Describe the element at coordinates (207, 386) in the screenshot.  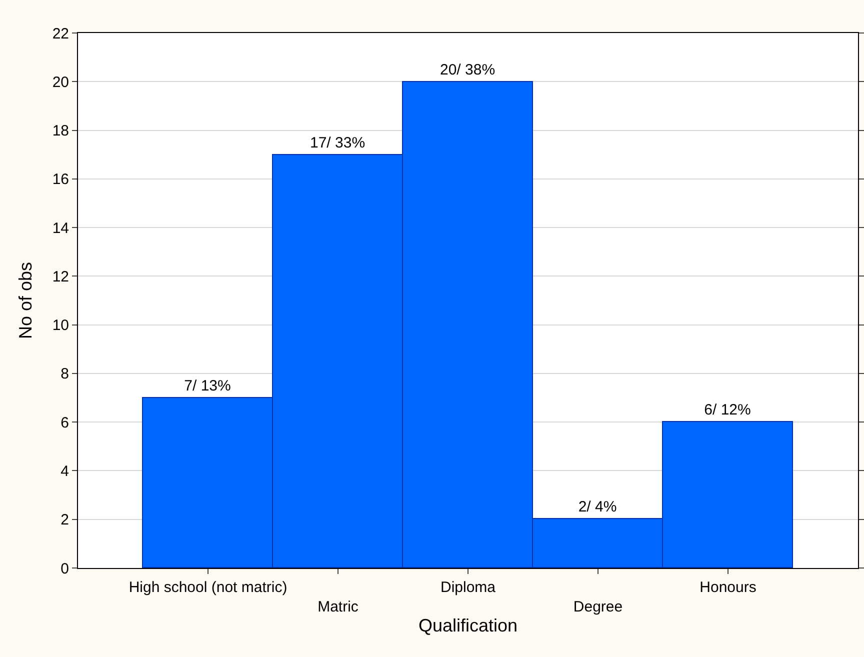
I see `data-label: 7/ 13%` at that location.